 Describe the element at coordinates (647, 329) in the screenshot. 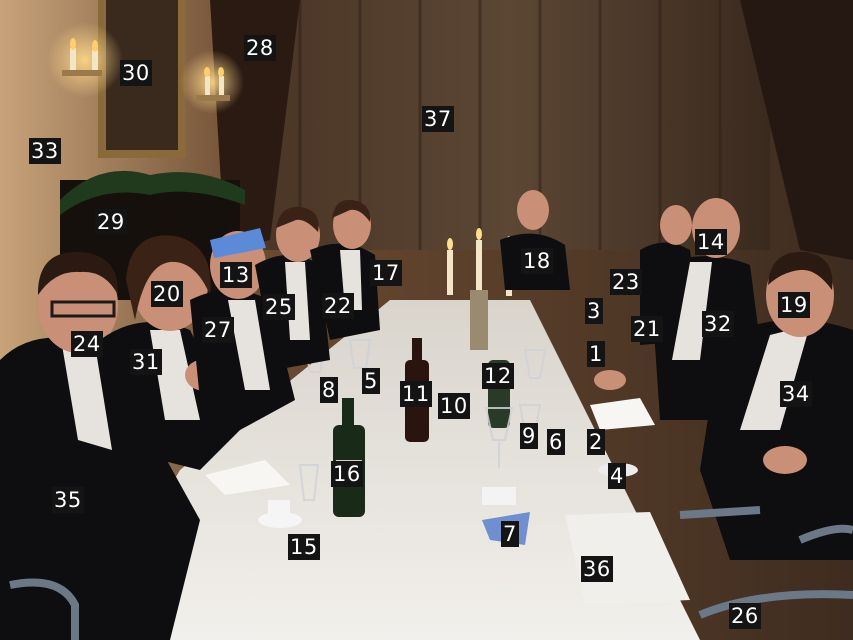

I see `label-21: 21` at that location.